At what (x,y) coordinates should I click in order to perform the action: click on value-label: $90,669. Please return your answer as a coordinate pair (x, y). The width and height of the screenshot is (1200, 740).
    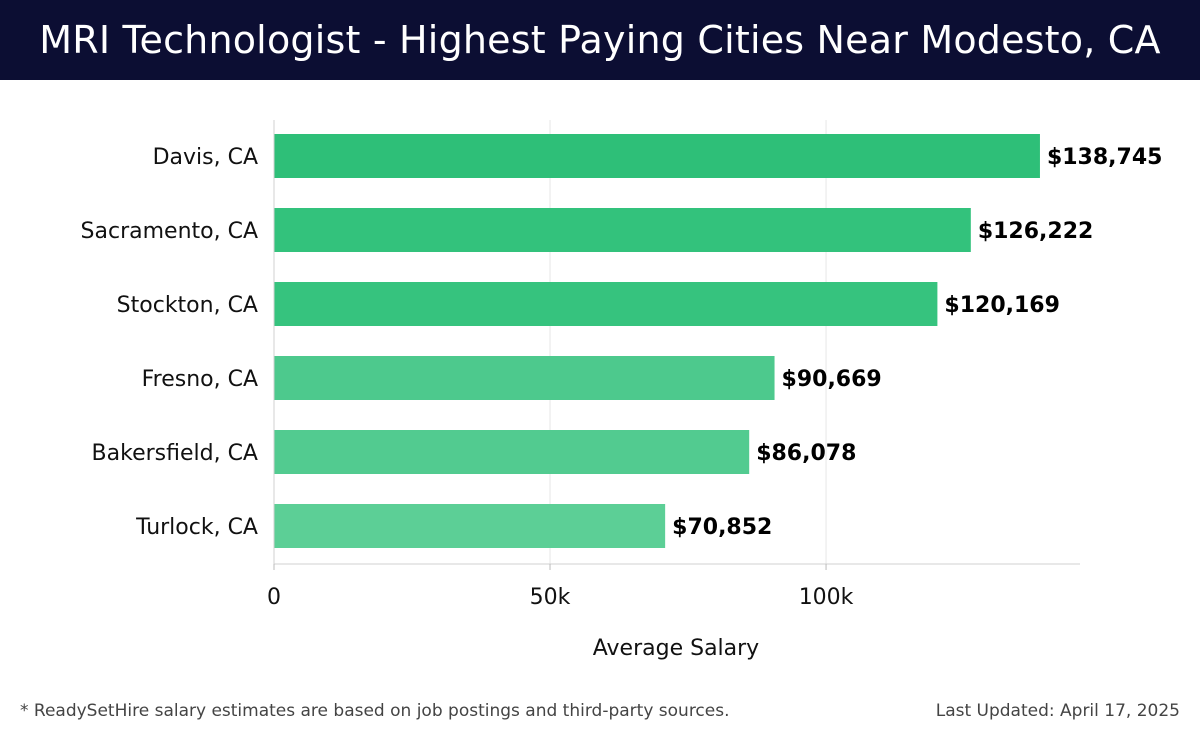
    Looking at the image, I should click on (832, 379).